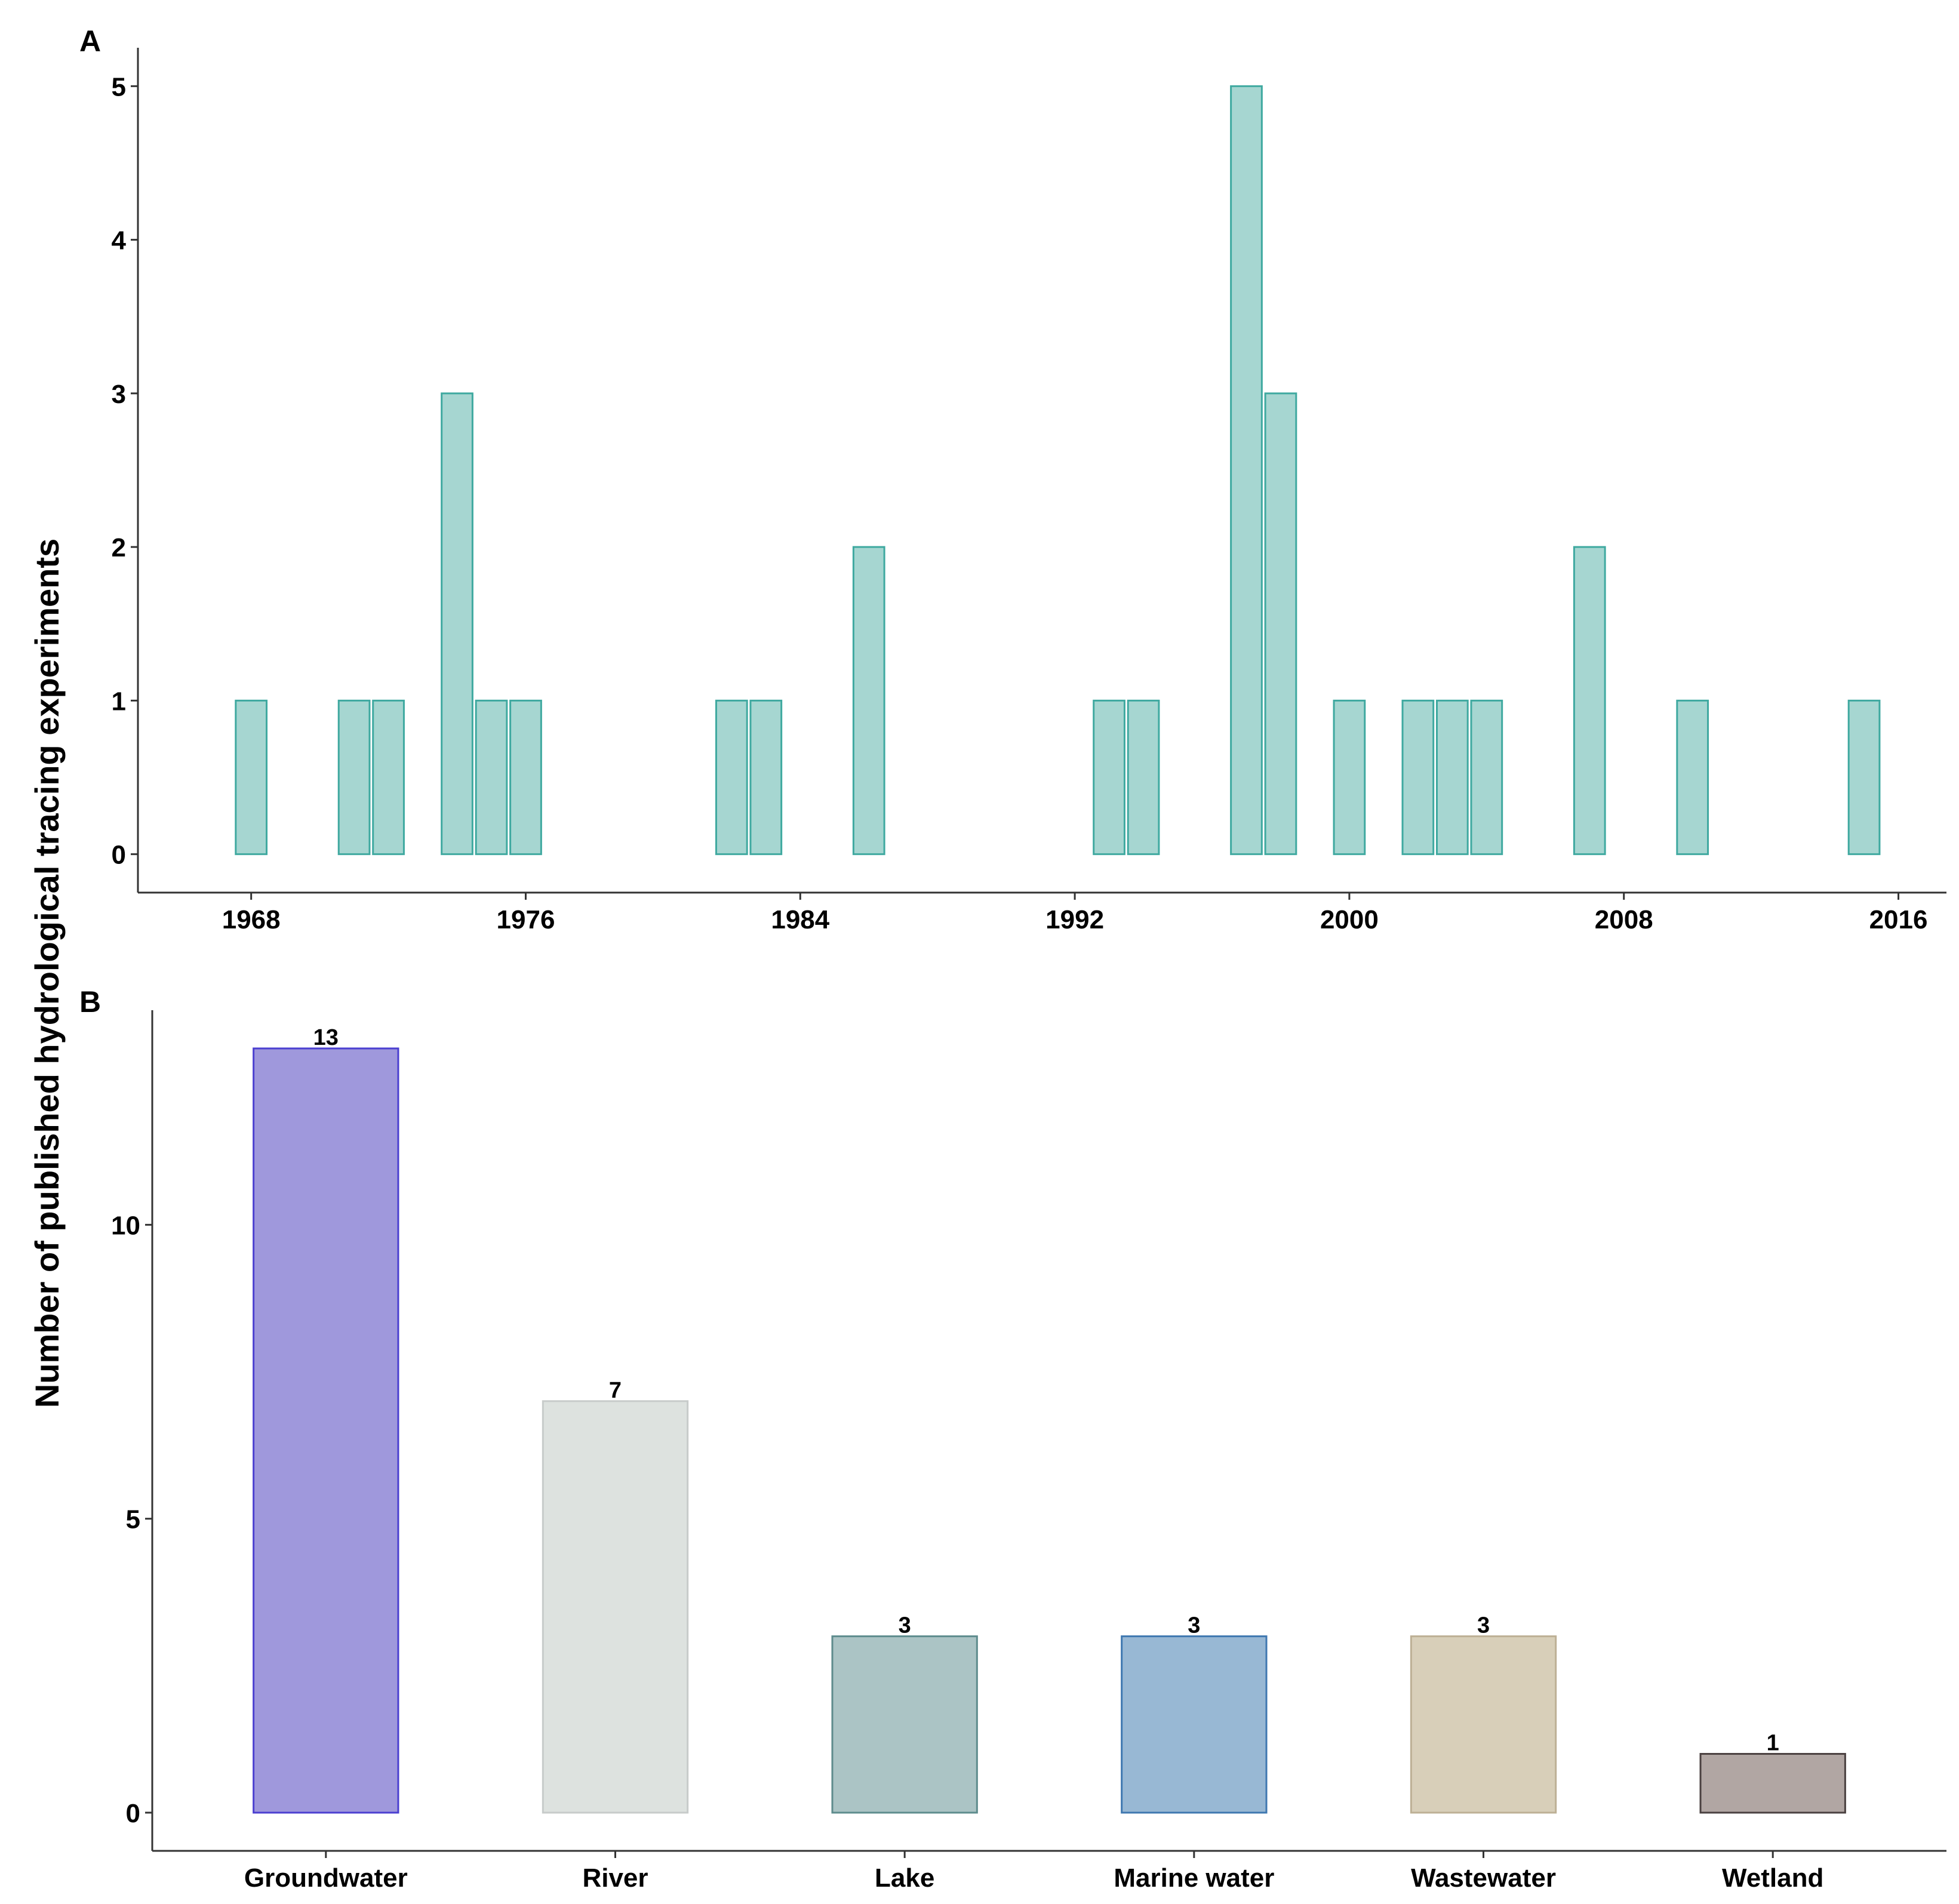 The height and width of the screenshot is (1904, 1959). I want to click on panel-a-bar-1982, so click(731, 777).